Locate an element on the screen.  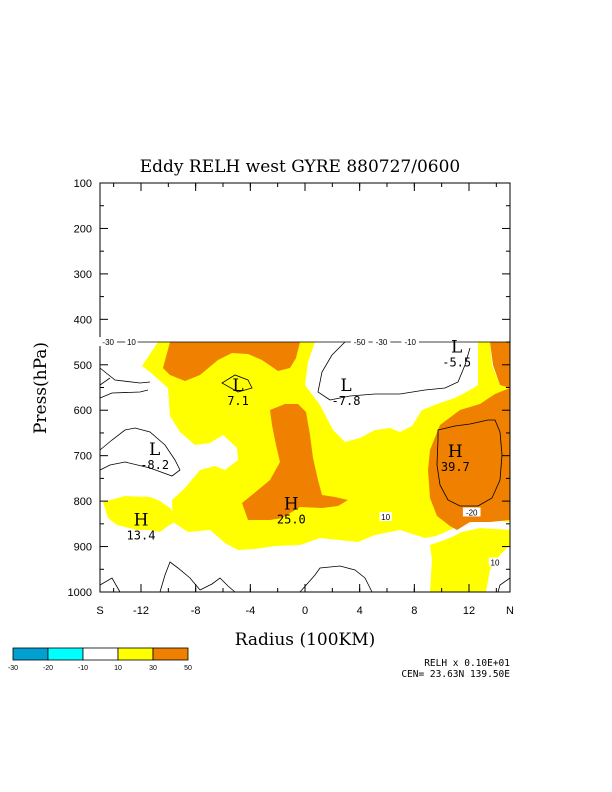
contour-bottom-left is located at coordinates (167, 577).